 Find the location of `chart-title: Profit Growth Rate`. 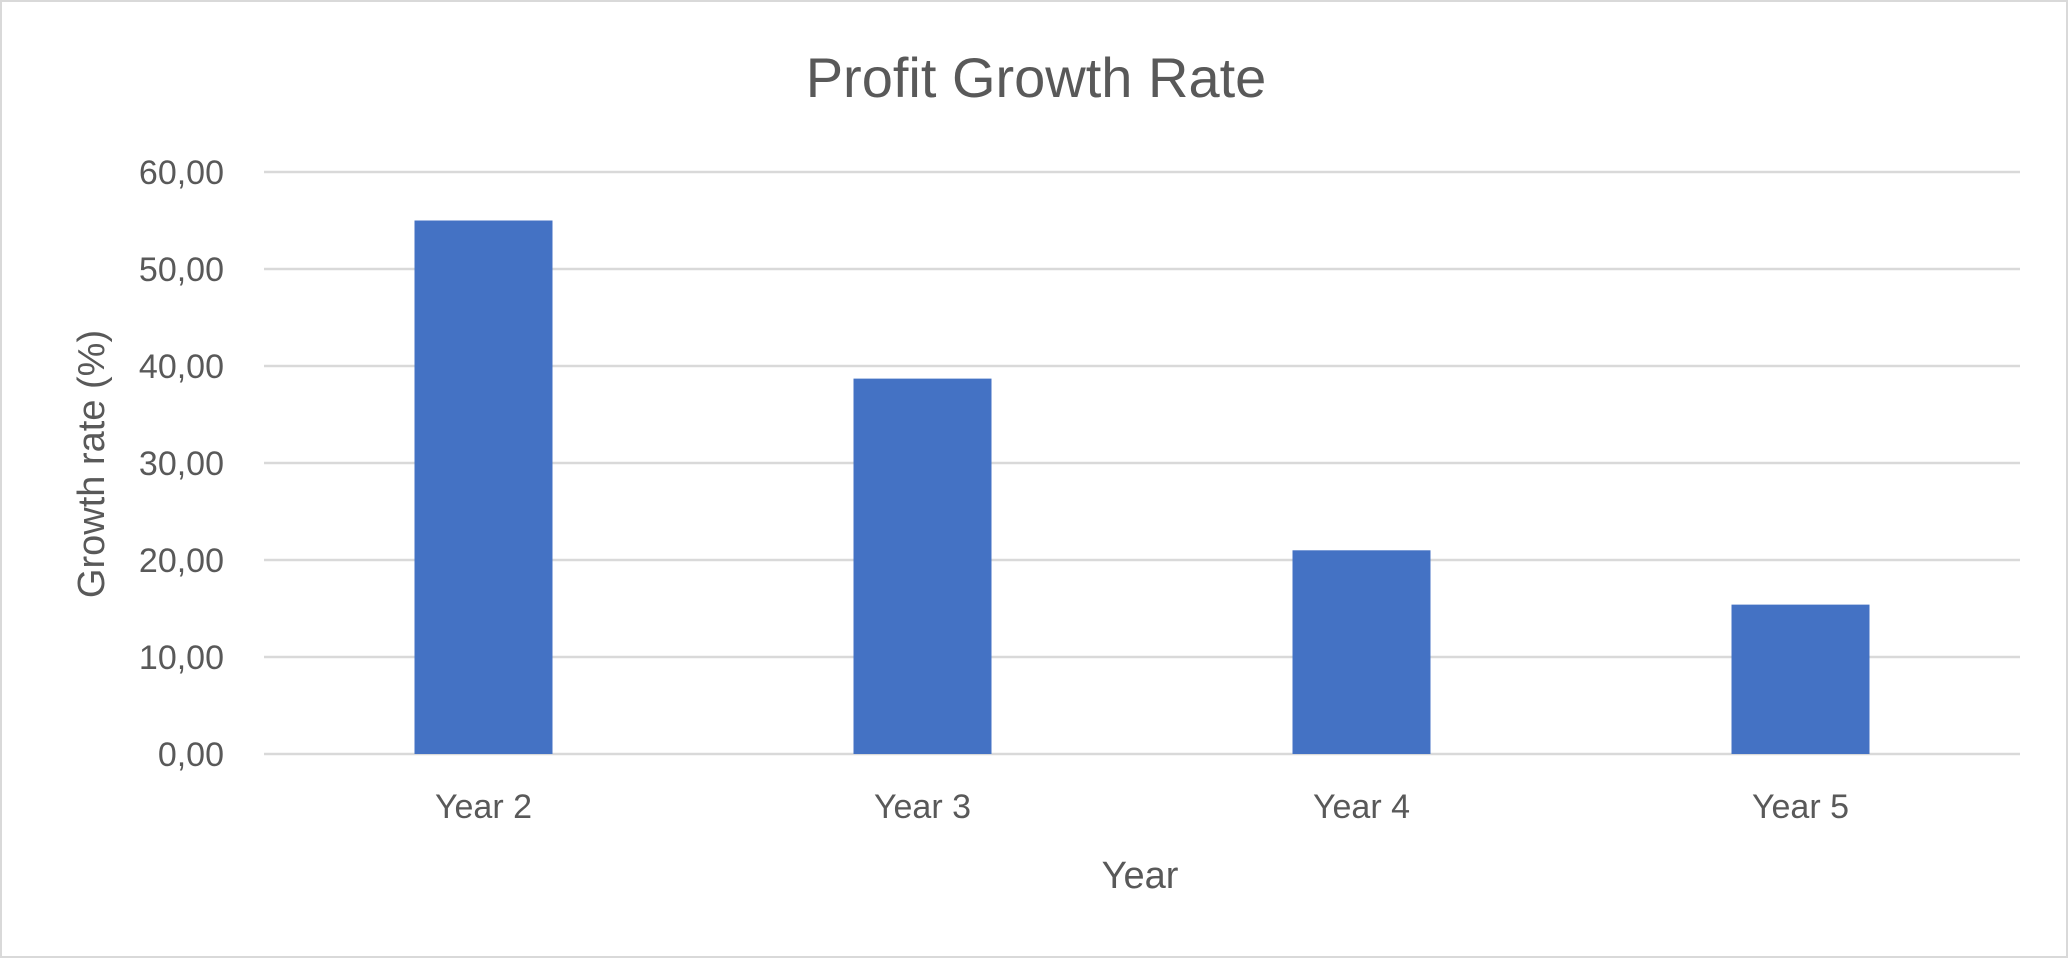

chart-title: Profit Growth Rate is located at coordinates (1036, 77).